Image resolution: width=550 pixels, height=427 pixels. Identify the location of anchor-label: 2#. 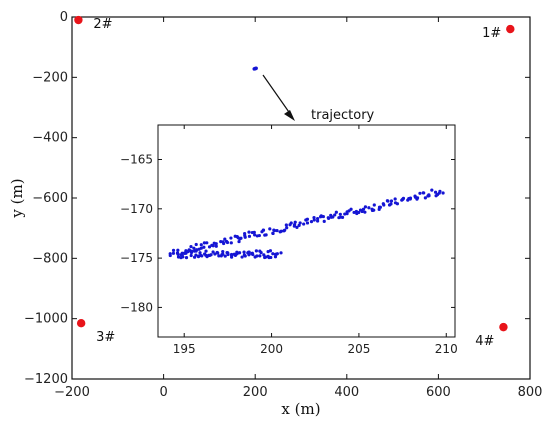
(102, 24).